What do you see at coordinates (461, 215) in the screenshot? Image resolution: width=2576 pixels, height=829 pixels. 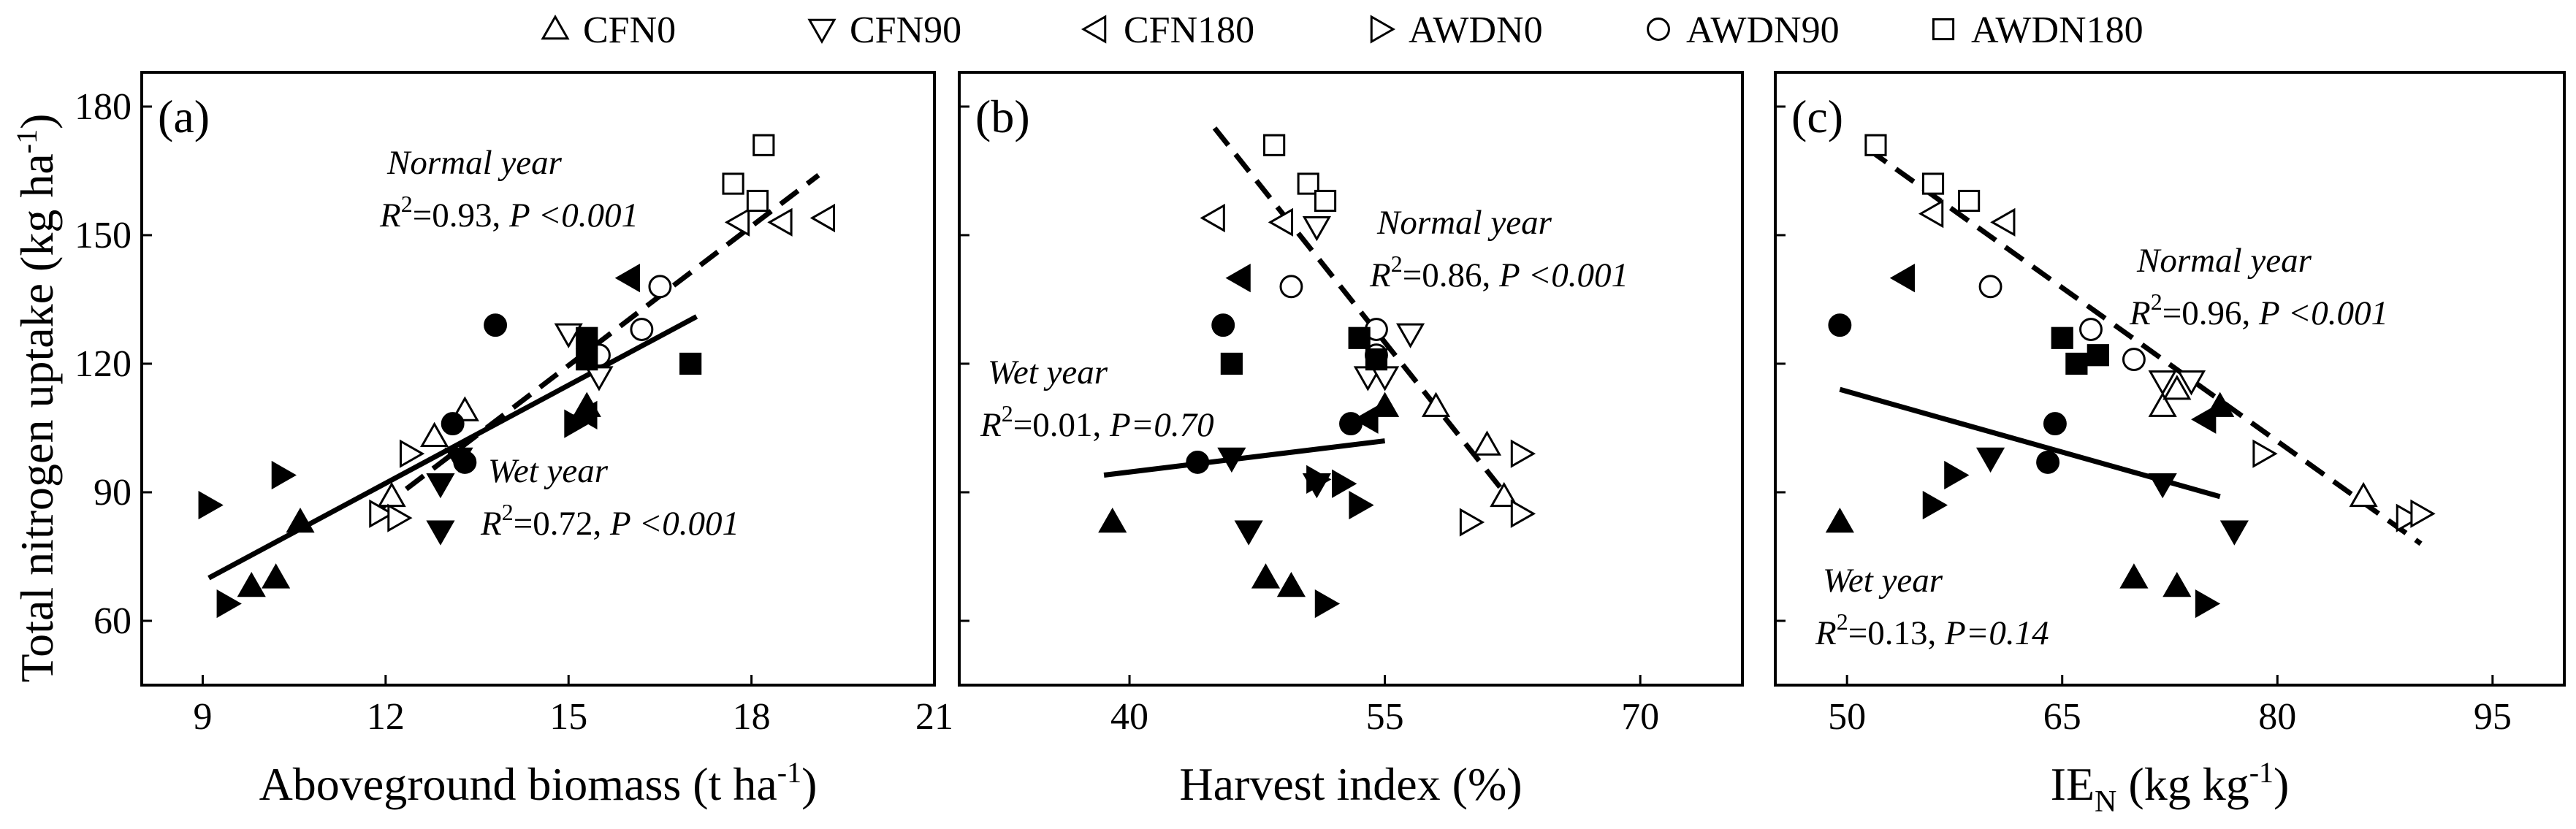 I see `annotation-r2-value: =0.93,` at bounding box center [461, 215].